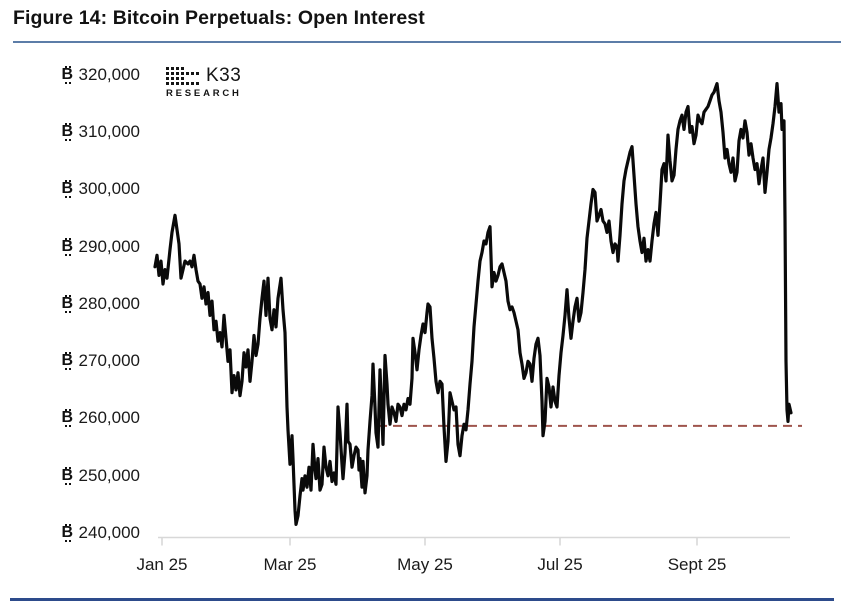 The height and width of the screenshot is (609, 844). What do you see at coordinates (427, 42) in the screenshot?
I see `title-rule` at bounding box center [427, 42].